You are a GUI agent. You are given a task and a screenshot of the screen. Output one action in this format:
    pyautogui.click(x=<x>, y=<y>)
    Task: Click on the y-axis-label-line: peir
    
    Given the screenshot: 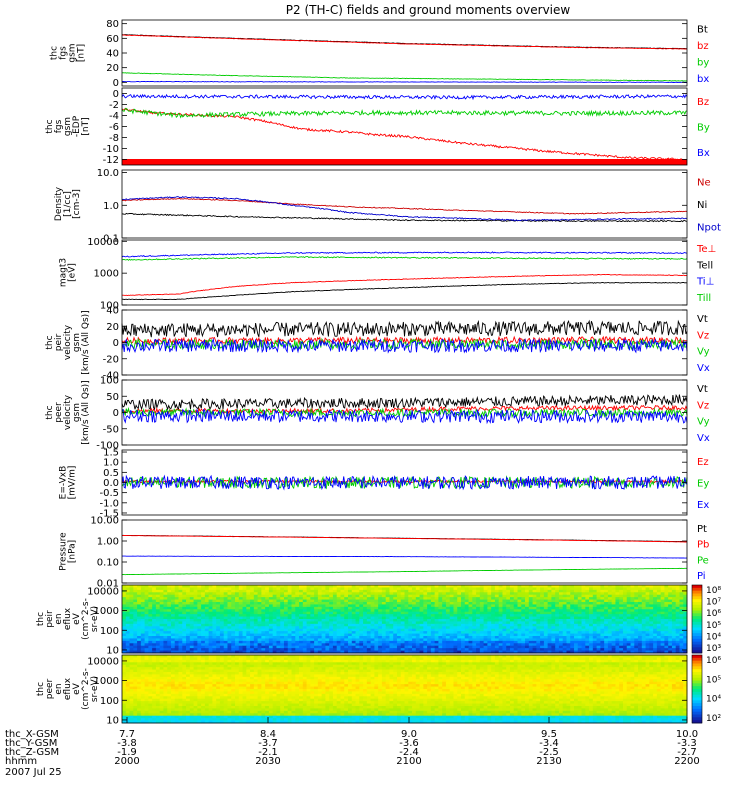 What is the action you would take?
    pyautogui.click(x=50, y=619)
    